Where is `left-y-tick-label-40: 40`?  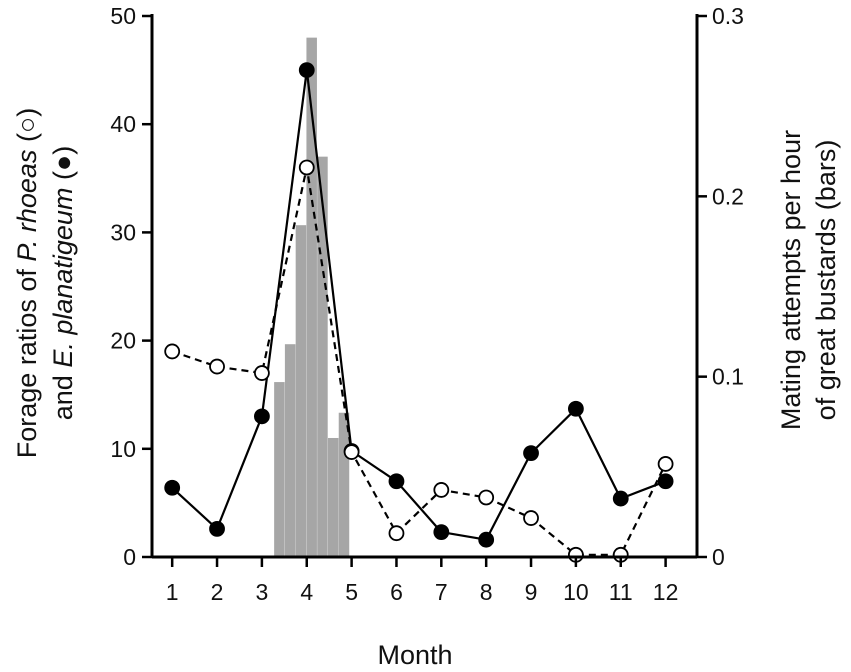
left-y-tick-label-40: 40 is located at coordinates (123, 124).